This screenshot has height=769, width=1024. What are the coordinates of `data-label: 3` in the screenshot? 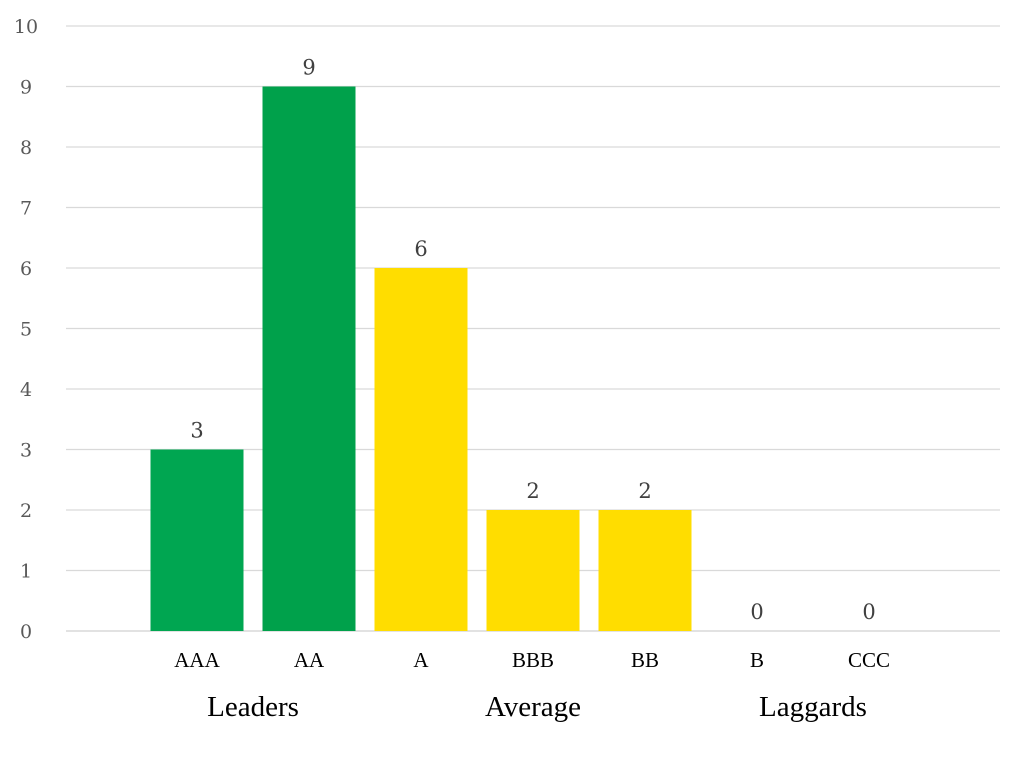 It's located at (196, 431).